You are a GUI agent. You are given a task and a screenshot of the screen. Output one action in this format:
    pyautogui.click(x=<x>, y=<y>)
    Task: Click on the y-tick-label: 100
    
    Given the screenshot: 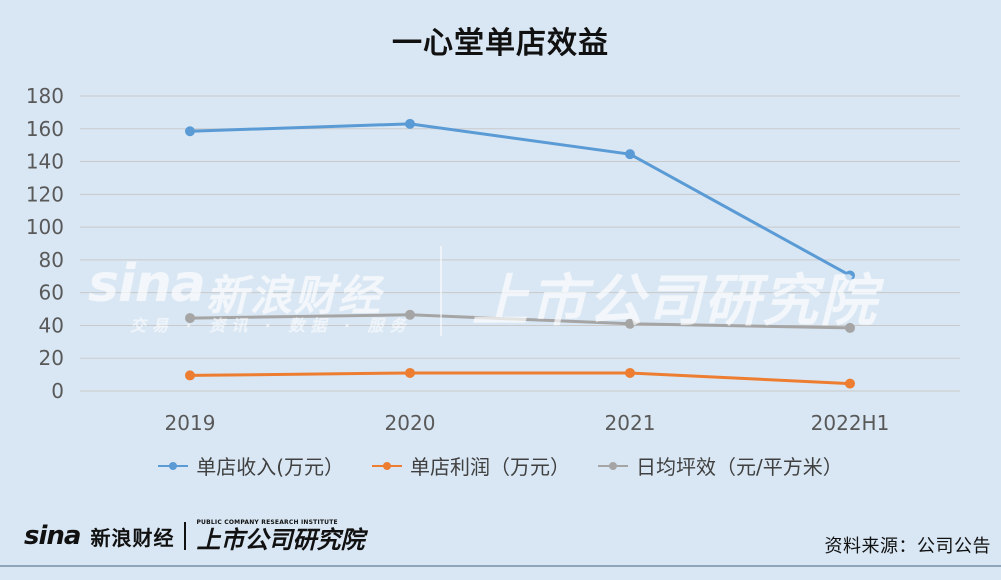 What is the action you would take?
    pyautogui.click(x=45, y=227)
    